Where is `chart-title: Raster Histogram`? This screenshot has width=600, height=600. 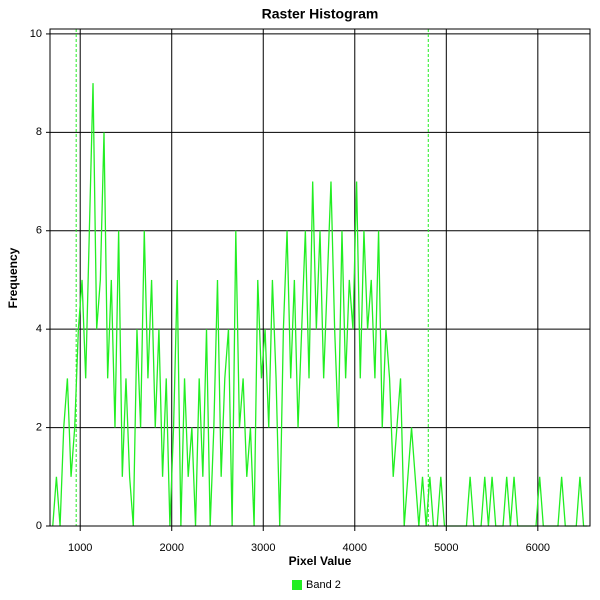
chart-title: Raster Histogram is located at coordinates (320, 14).